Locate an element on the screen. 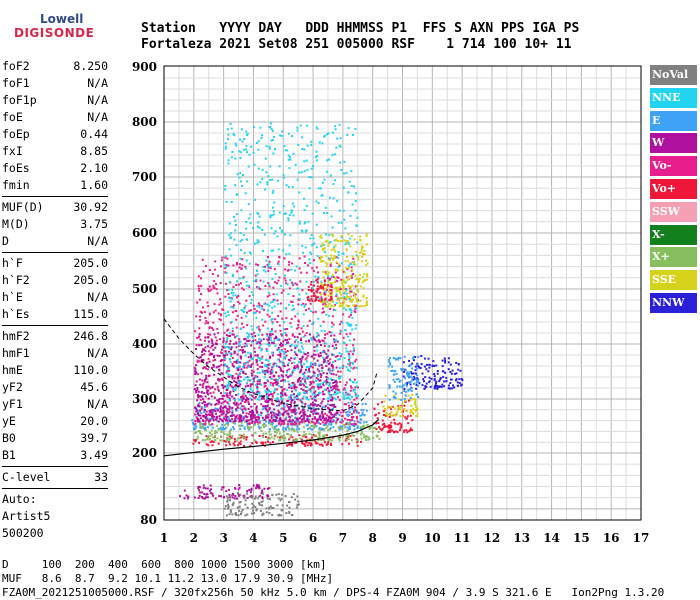 The width and height of the screenshot is (700, 600). param-value: 3.49 is located at coordinates (94, 455).